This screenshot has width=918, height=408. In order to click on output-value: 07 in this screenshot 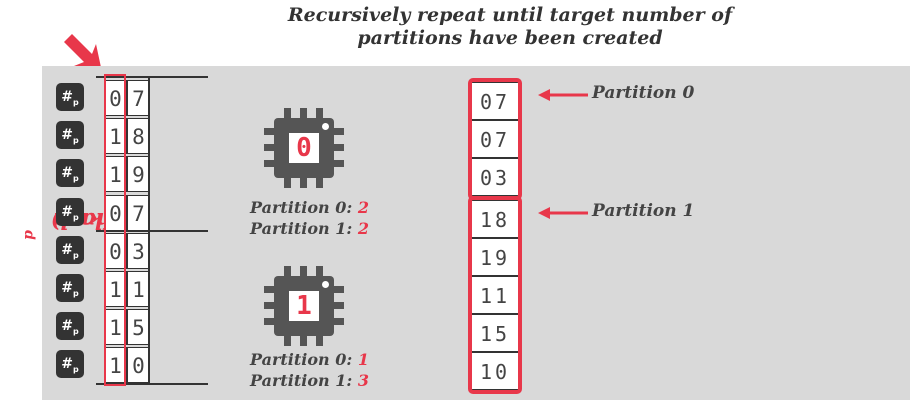, I will do `click(495, 101)`.